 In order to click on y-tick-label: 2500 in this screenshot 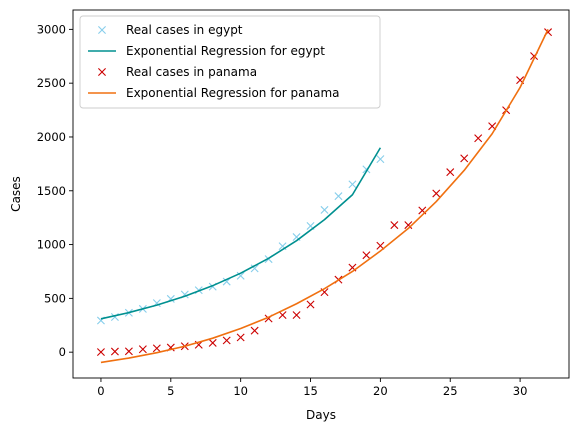, I will do `click(51, 83)`.